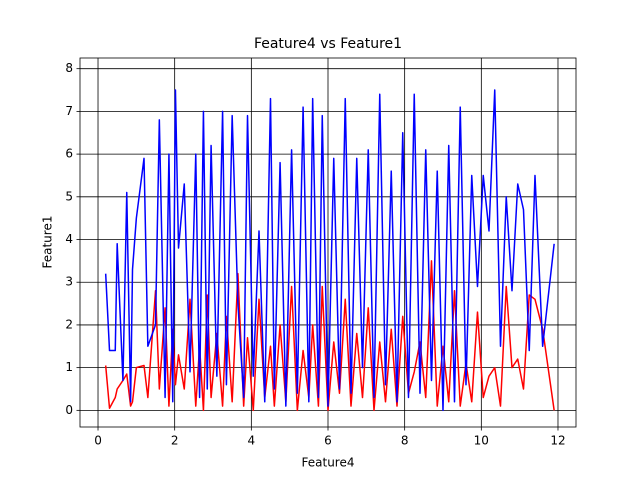 This screenshot has height=480, width=640. I want to click on y-tick-label: 7, so click(69, 111).